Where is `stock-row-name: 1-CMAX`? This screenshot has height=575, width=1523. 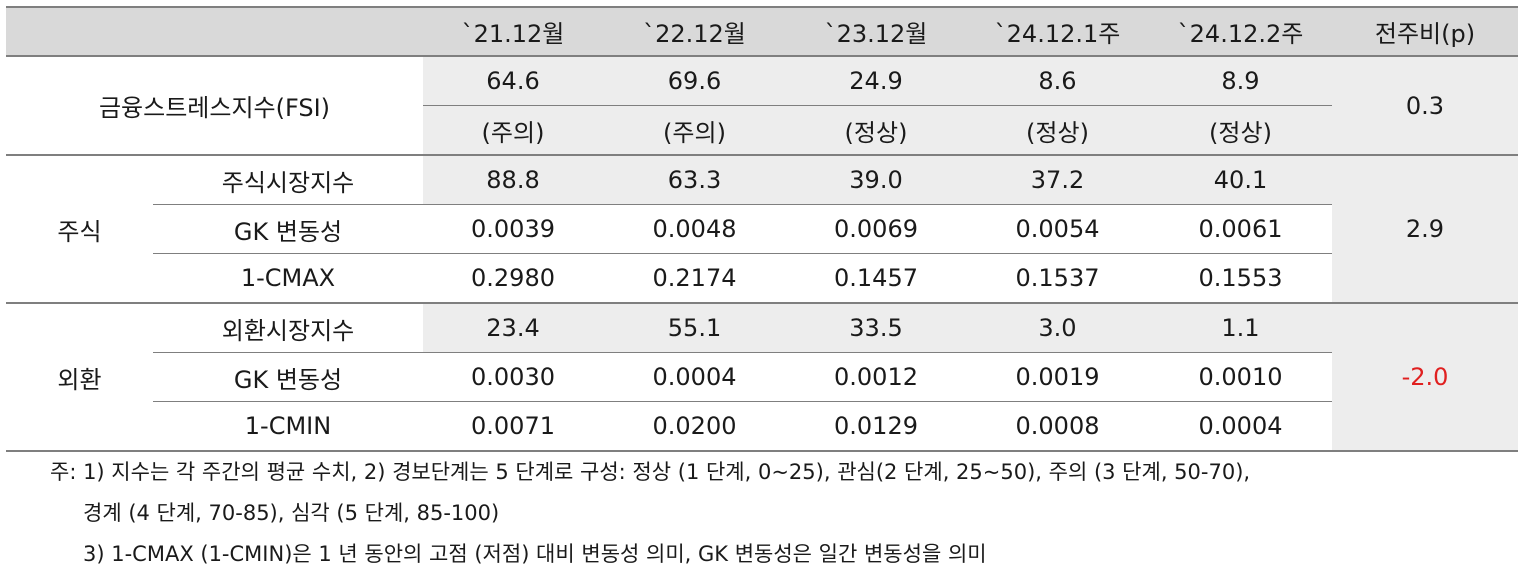
stock-row-name: 1-CMAX is located at coordinates (288, 278).